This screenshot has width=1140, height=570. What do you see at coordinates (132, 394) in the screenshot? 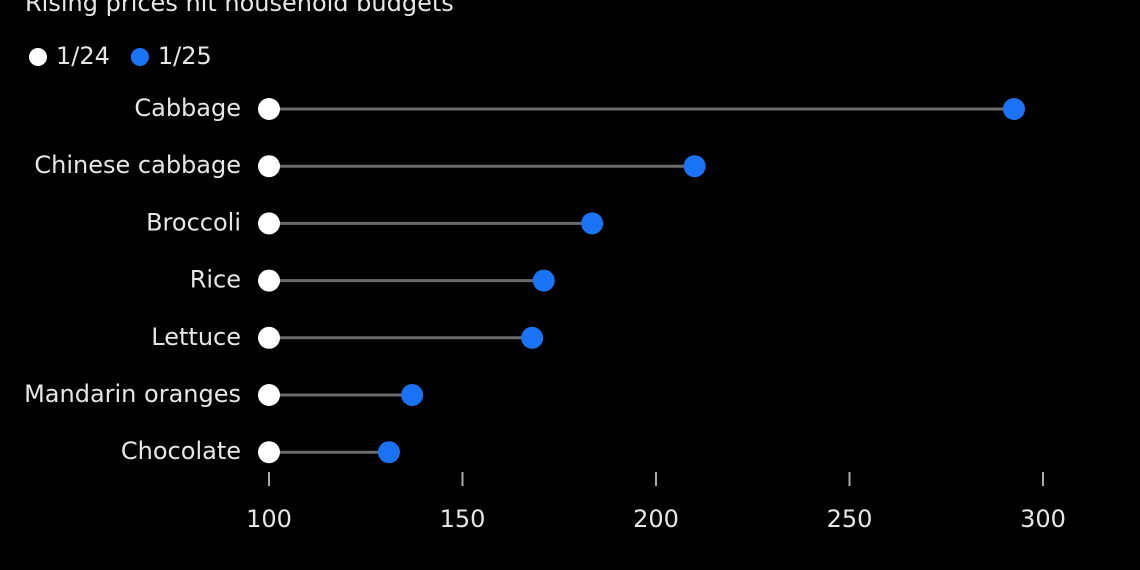
I see `y-tick-label: Mandarin oranges` at bounding box center [132, 394].